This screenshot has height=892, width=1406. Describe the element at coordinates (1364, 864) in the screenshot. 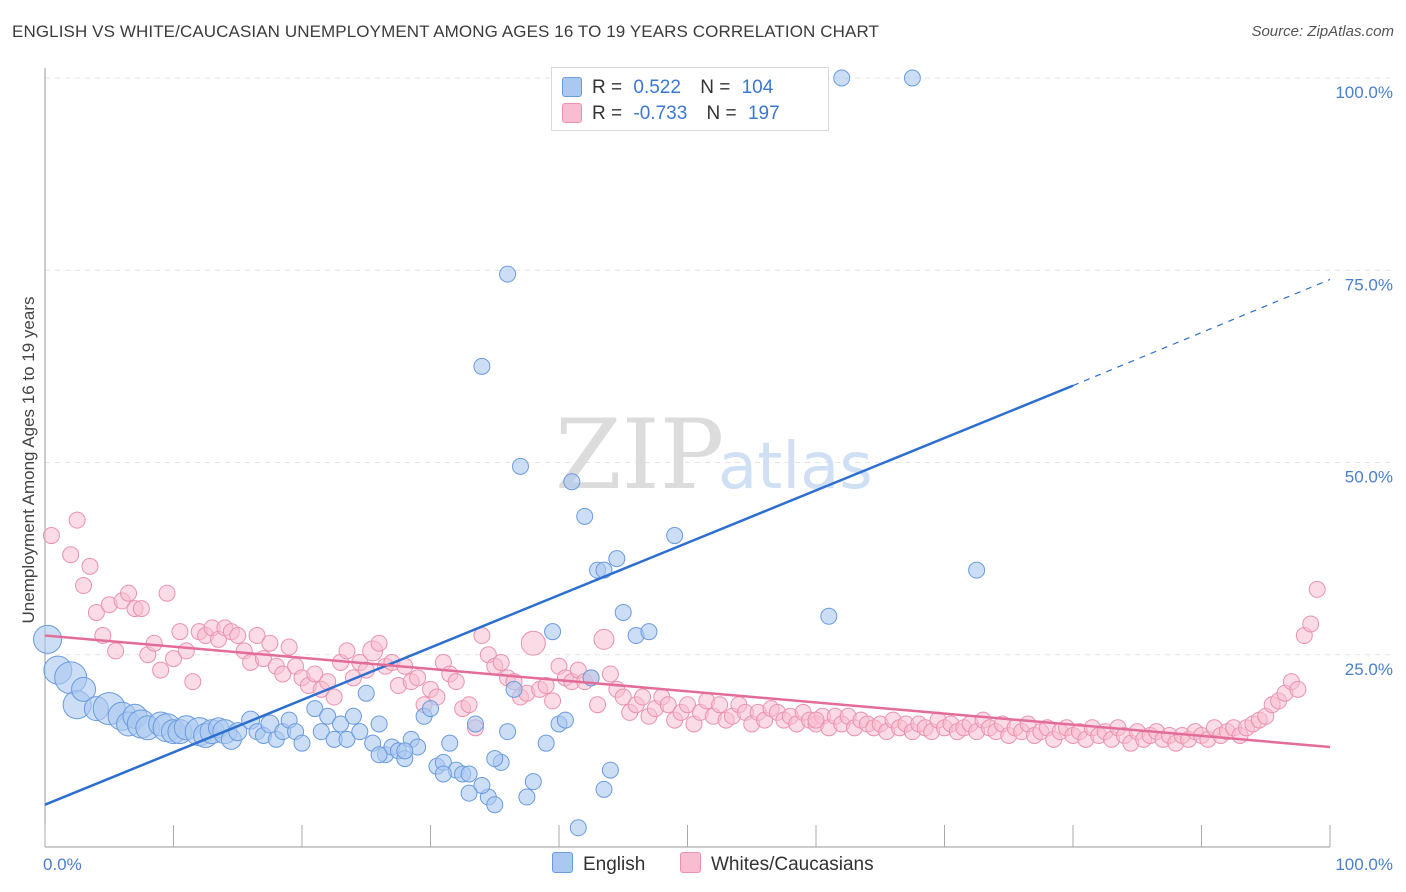

I see `x-tick-label: 100.0%` at that location.